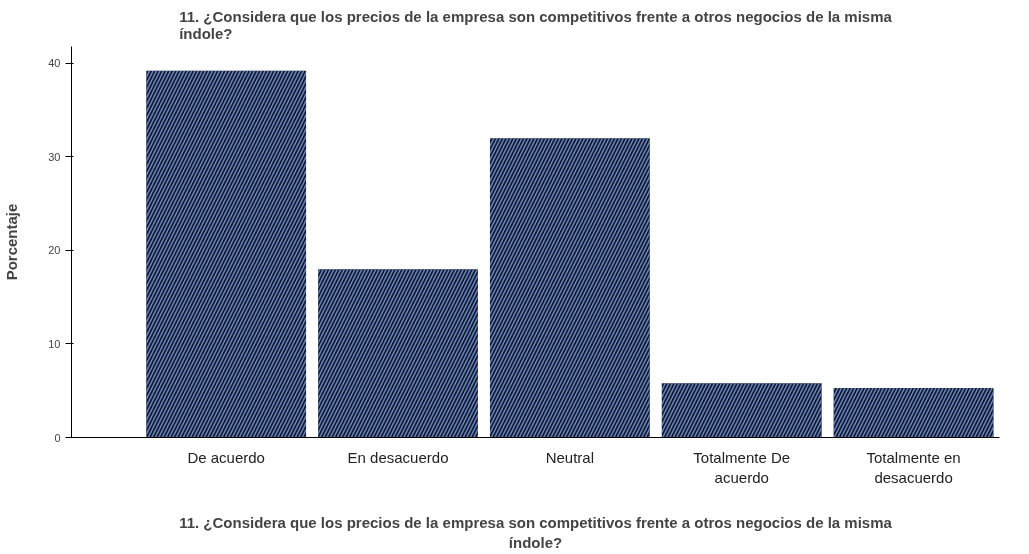 This screenshot has width=1029, height=554. What do you see at coordinates (12, 242) in the screenshot?
I see `y-axis-title: Porcentaje` at bounding box center [12, 242].